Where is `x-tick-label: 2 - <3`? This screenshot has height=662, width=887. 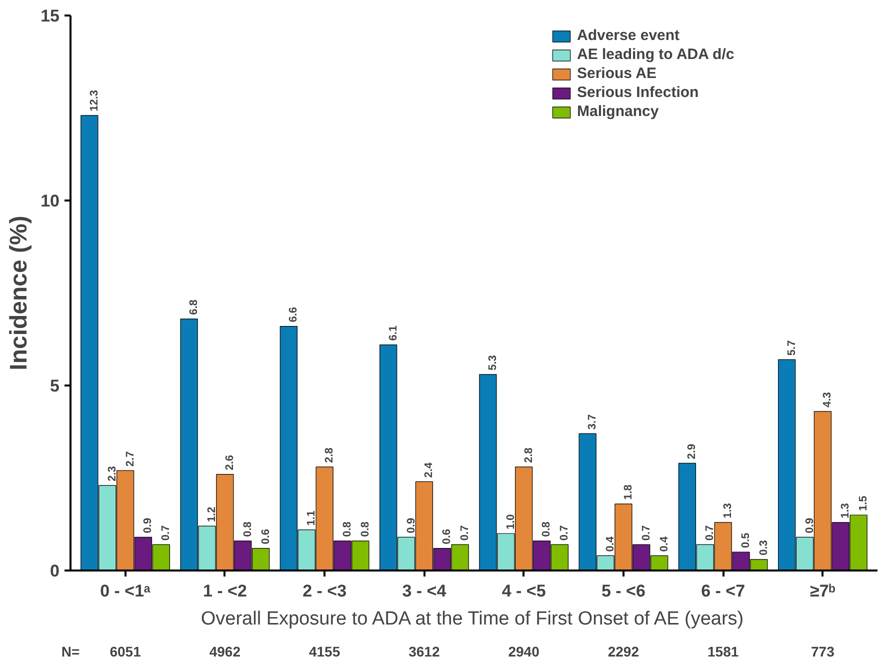
x-tick-label: 2 - <3 is located at coordinates (324, 591).